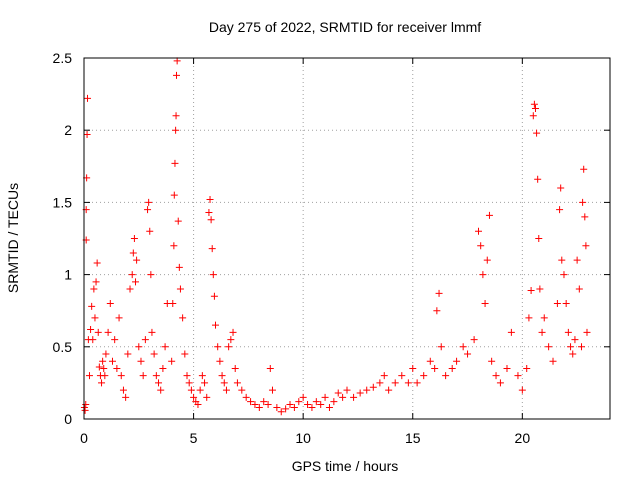  I want to click on y-axis-label: SRMTID / TECUs, so click(13, 238).